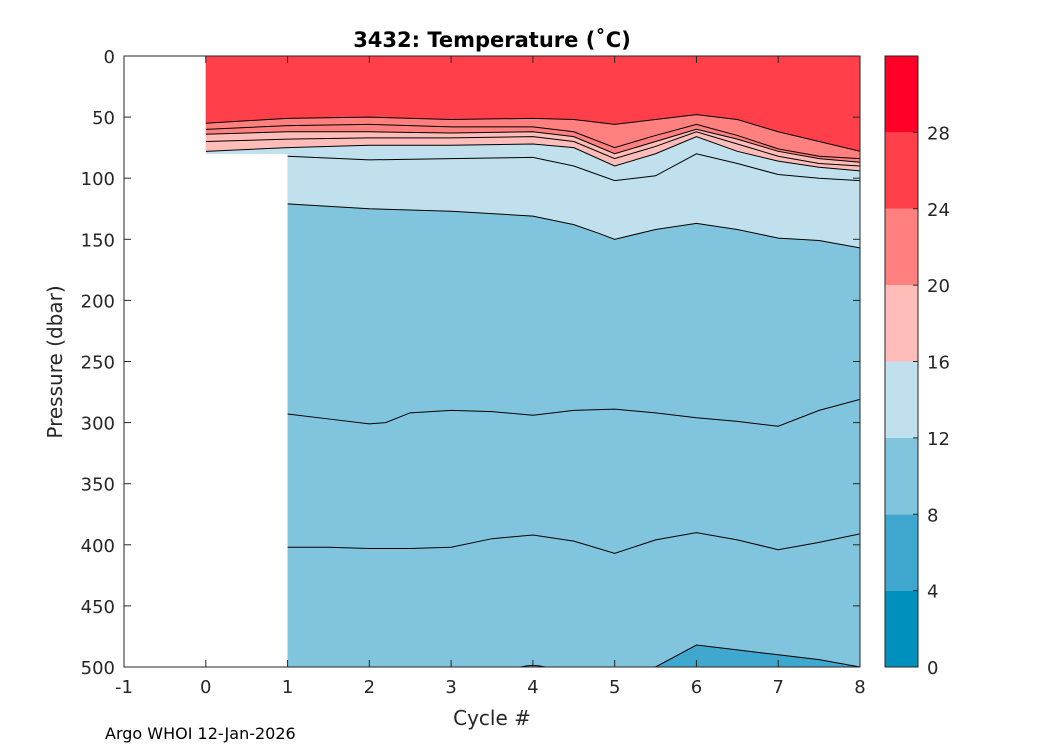 This screenshot has width=1050, height=750. I want to click on x-tick-label: 0, so click(205, 687).